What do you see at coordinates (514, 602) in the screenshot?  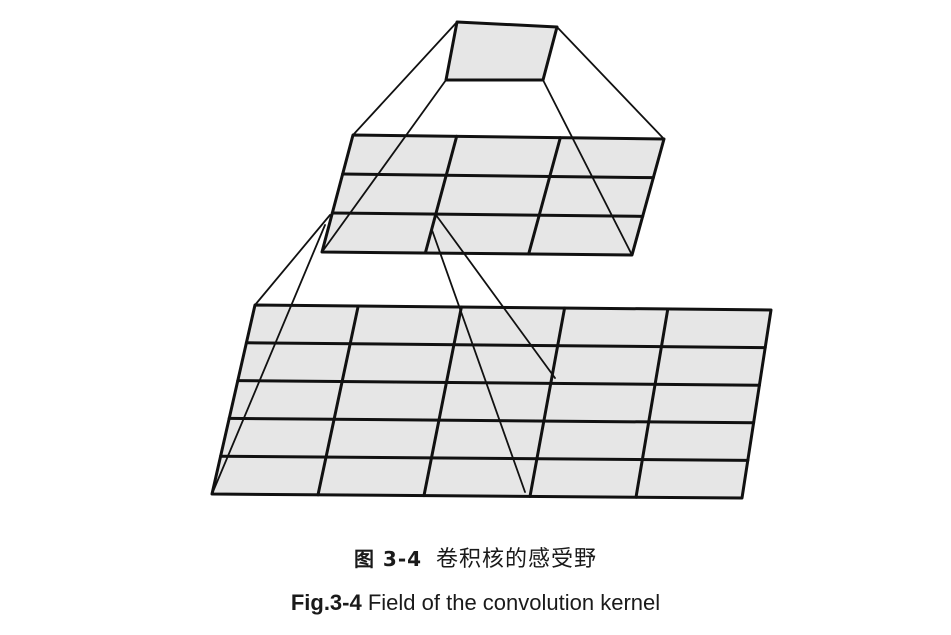 I see `caption-english-text: Field of the convolution kernel` at bounding box center [514, 602].